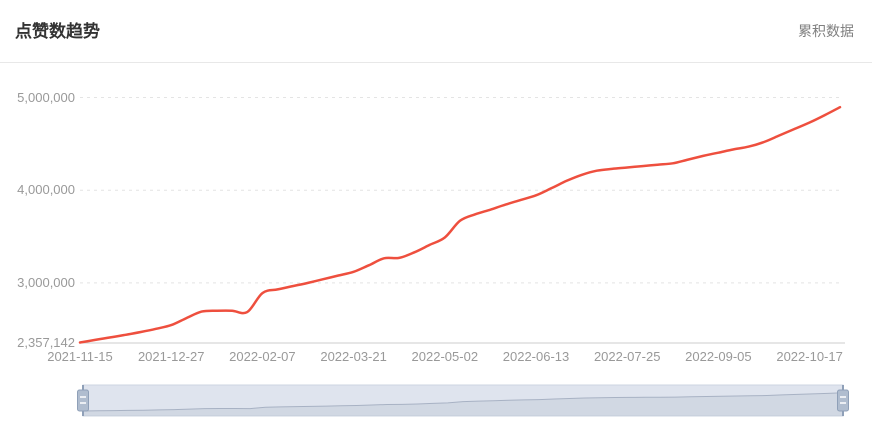 The image size is (872, 444). Describe the element at coordinates (262, 356) in the screenshot. I see `x-axis-tick-label: 2022-02-07` at that location.